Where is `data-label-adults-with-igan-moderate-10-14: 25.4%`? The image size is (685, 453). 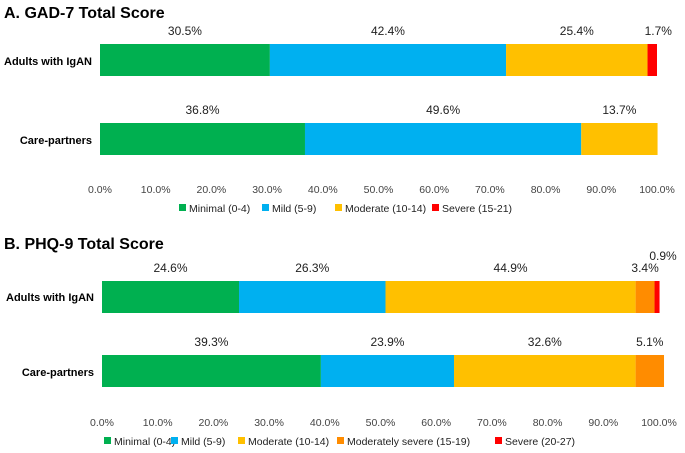
data-label-adults-with-igan-moderate-10-14: 25.4% is located at coordinates (577, 31).